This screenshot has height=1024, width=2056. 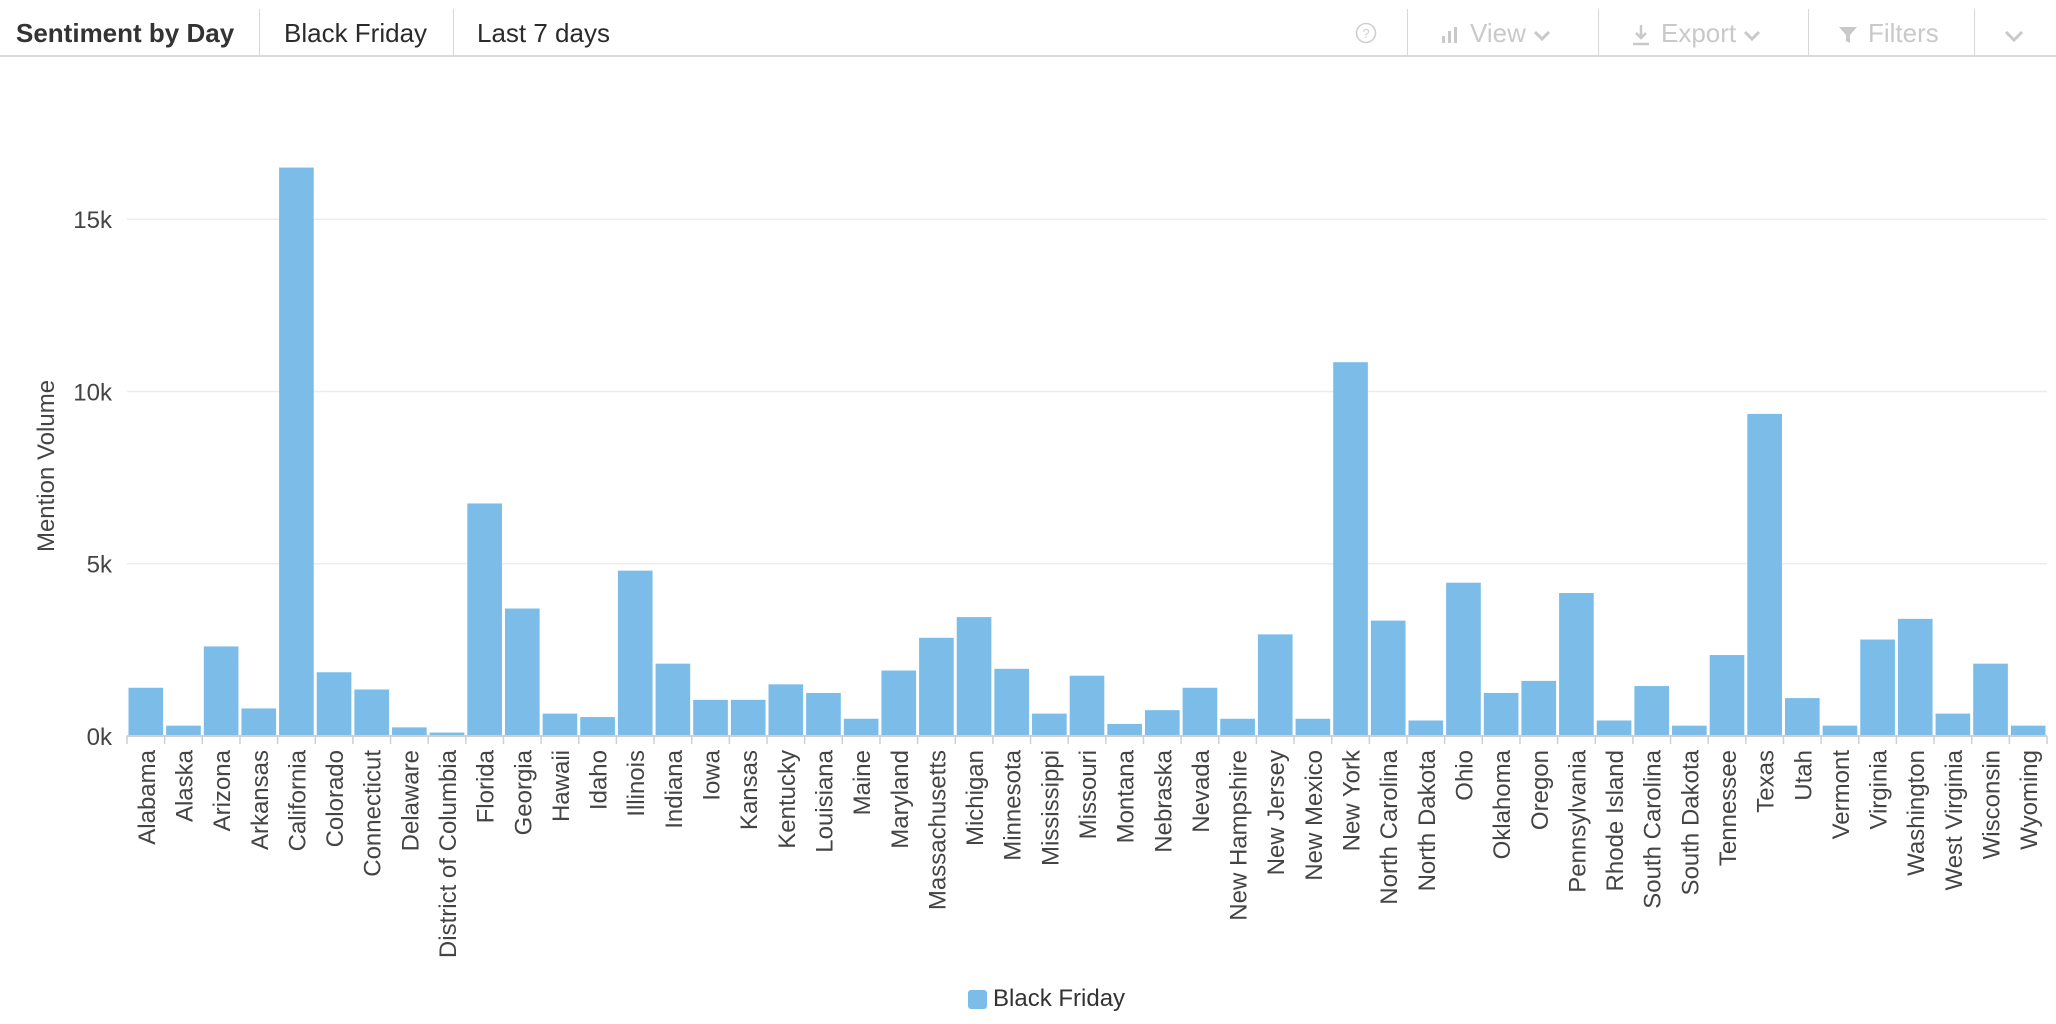 I want to click on date-range-selector: Last 7 days, so click(x=543, y=33).